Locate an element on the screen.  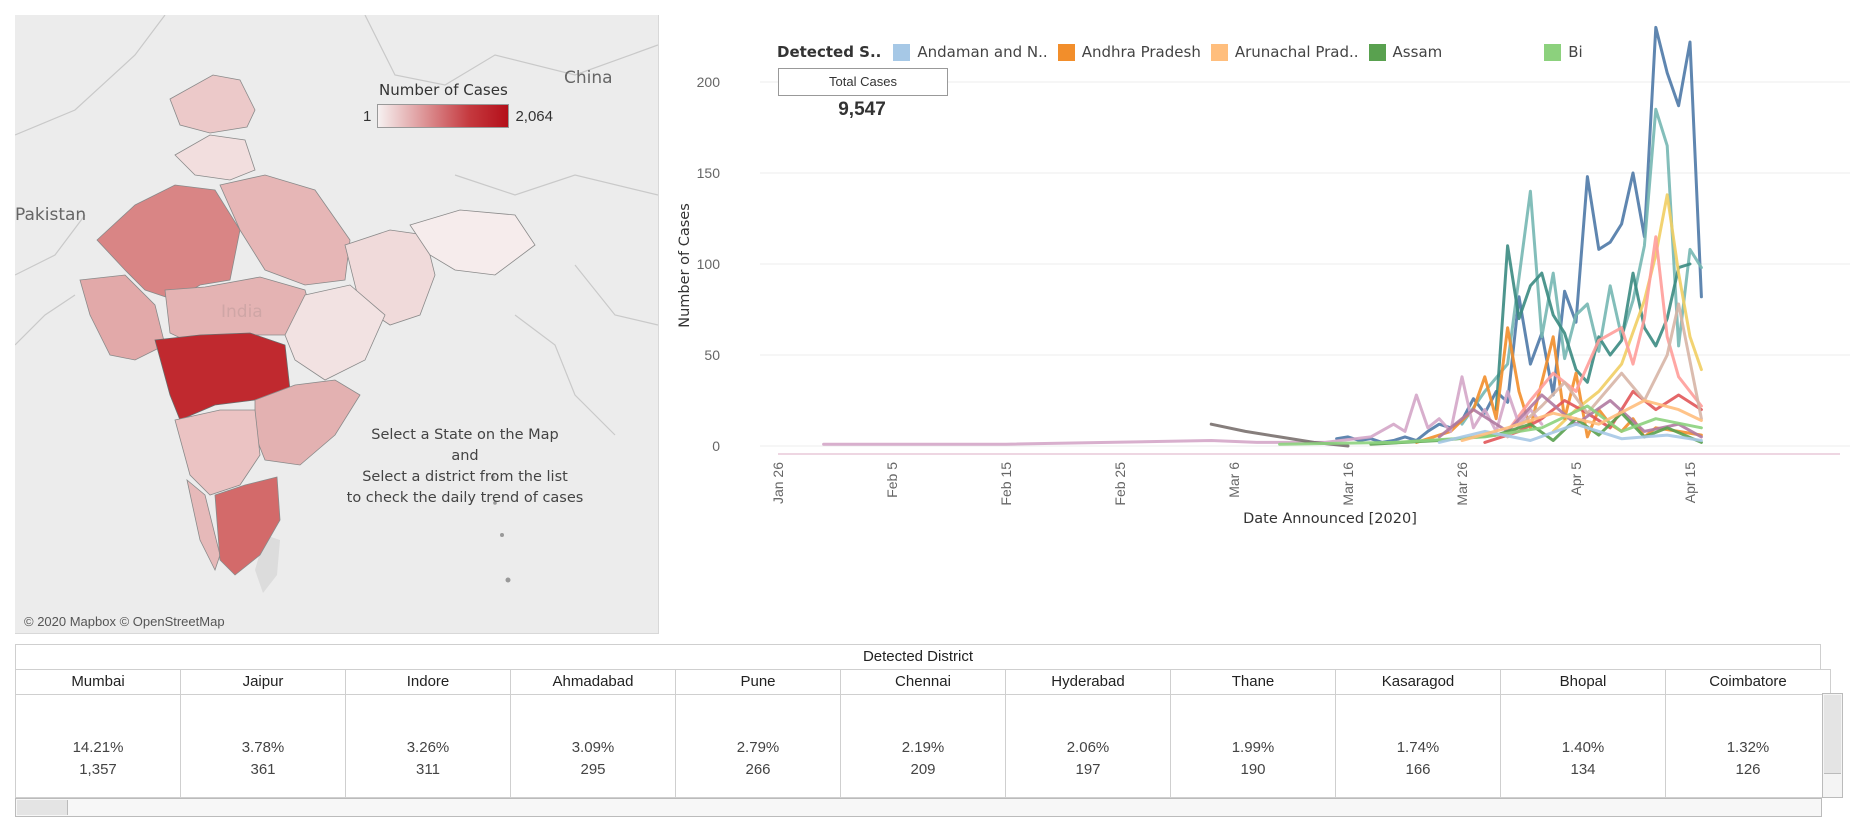
jammu-kashmir-region is located at coordinates (212, 104).